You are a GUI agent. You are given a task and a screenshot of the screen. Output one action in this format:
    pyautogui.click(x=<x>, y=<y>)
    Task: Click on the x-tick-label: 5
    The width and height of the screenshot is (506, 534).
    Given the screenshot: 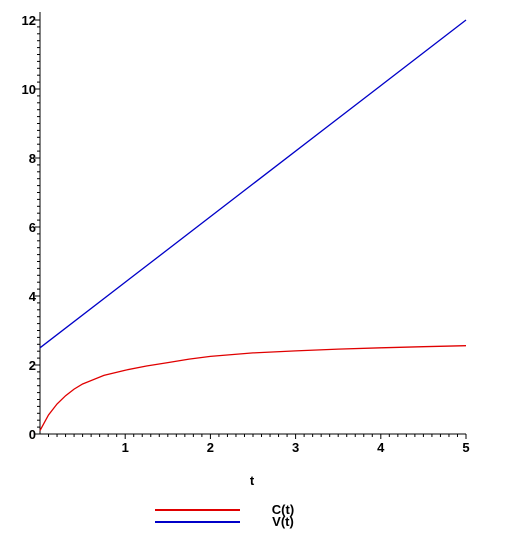 What is the action you would take?
    pyautogui.click(x=465, y=447)
    